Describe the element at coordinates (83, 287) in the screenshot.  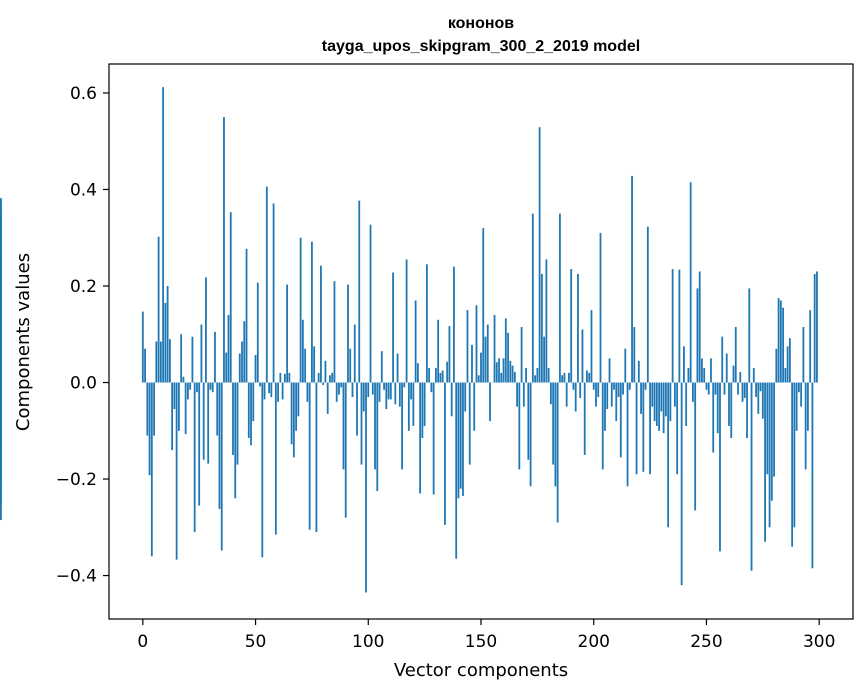
I see `y-tick-label: 0.2` at that location.